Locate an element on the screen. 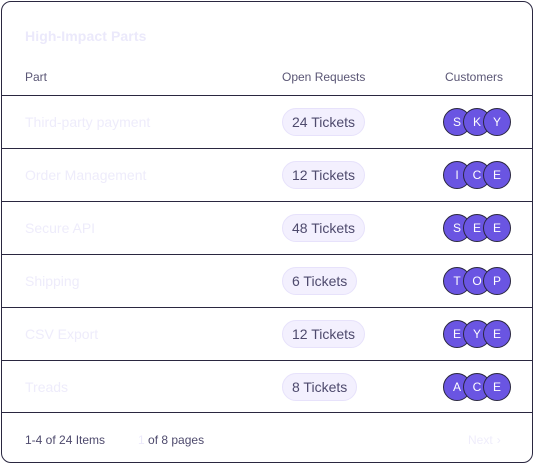  table-row: Secure API 48 Tickets S E E is located at coordinates (267, 227).